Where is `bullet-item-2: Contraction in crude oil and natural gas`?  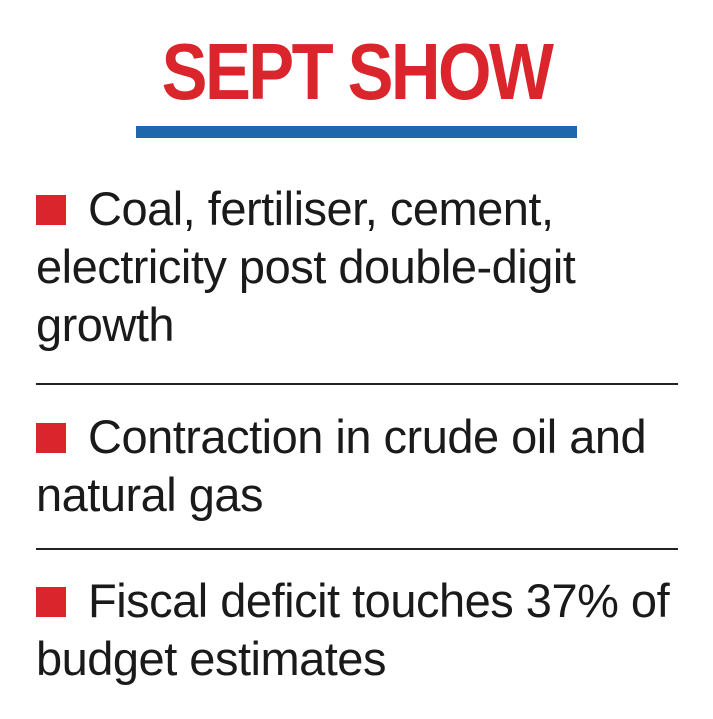
bullet-item-2: Contraction in crude oil and natural gas is located at coordinates (361, 466).